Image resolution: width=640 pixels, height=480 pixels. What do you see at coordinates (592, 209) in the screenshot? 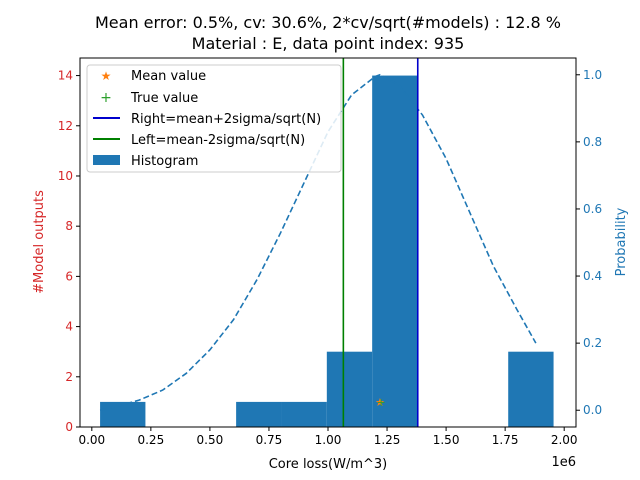
I see `y-right-tick-label: 0.6` at bounding box center [592, 209].